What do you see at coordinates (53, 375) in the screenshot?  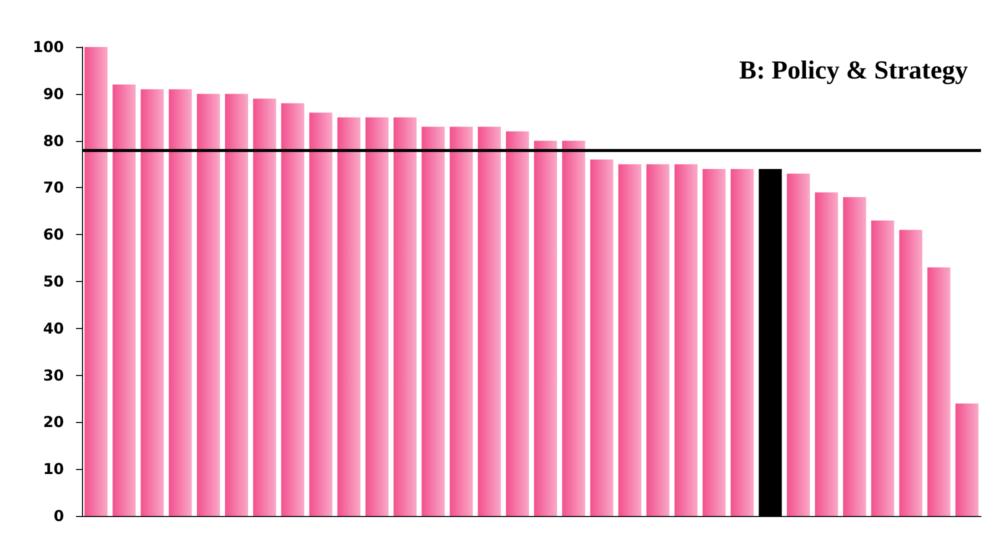 I see `y-tick-label: 30` at bounding box center [53, 375].